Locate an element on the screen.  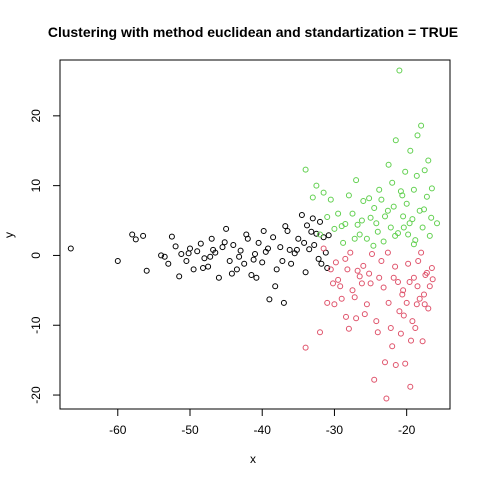
y-tick-label: 0 is located at coordinates (36, 255).